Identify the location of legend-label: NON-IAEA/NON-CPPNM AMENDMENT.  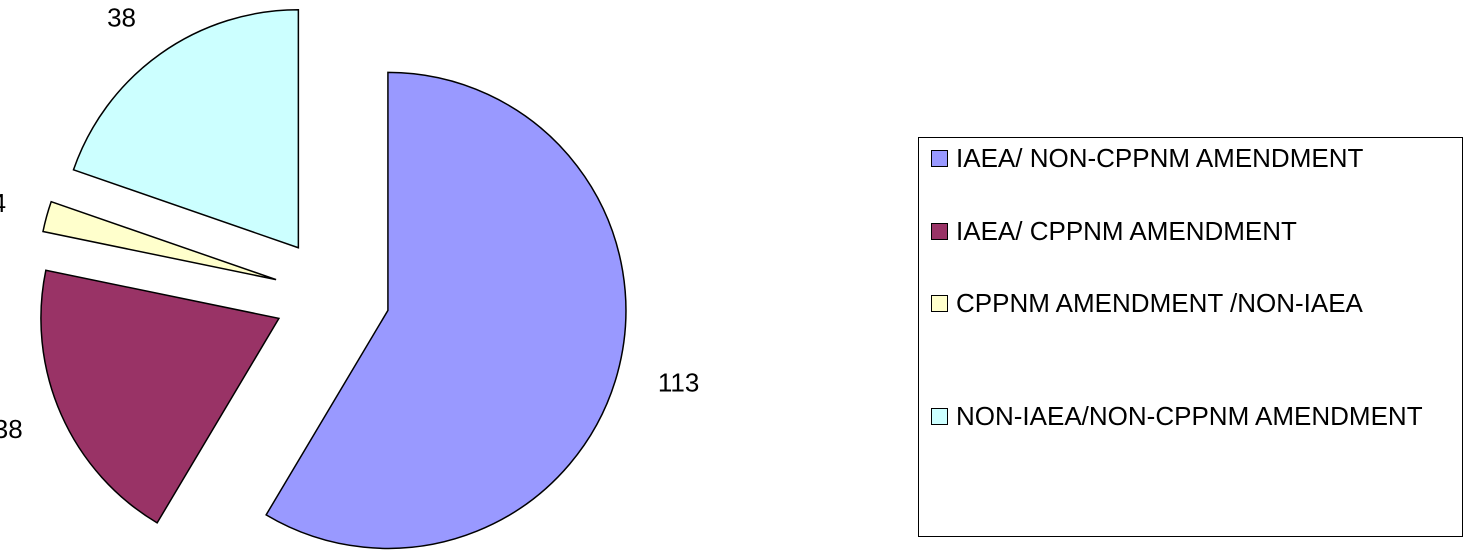
(1189, 416).